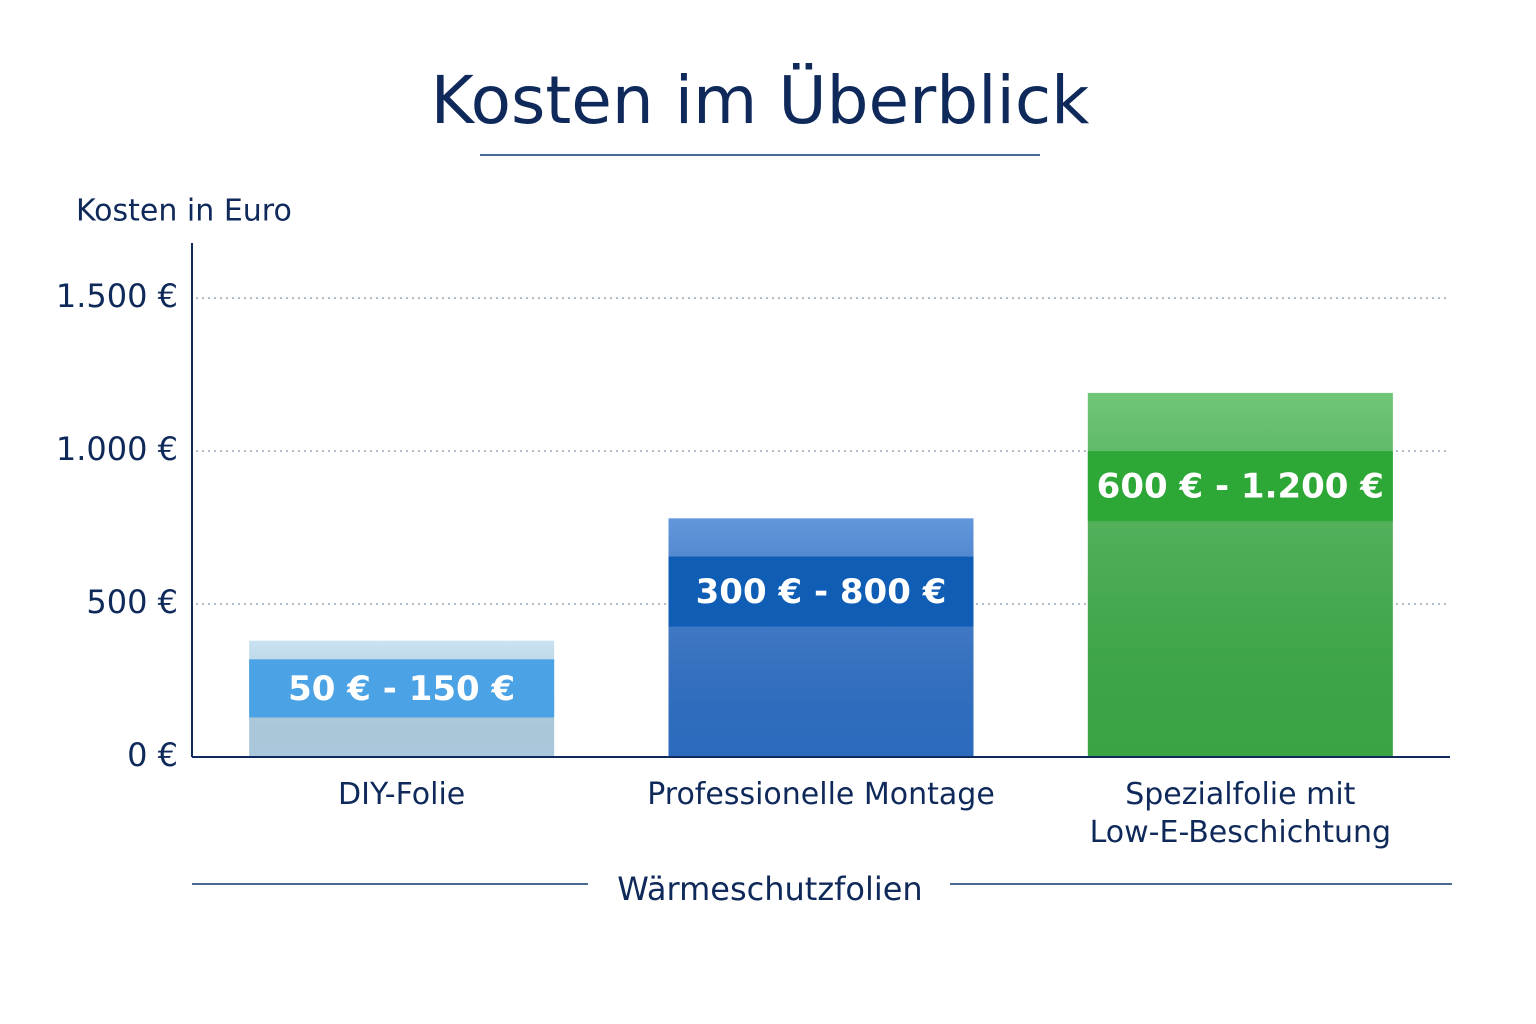  Describe the element at coordinates (117, 449) in the screenshot. I see `y-tick-label: 1.000 €` at that location.